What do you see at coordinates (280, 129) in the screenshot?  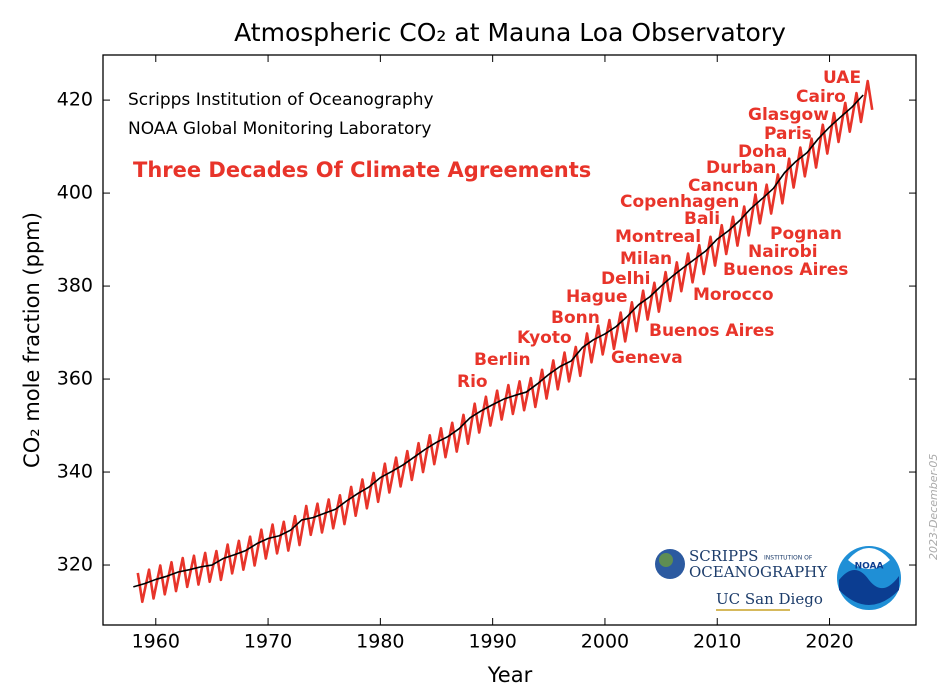 I see `source-line: NOAA Global Monitoring Laboratory` at bounding box center [280, 129].